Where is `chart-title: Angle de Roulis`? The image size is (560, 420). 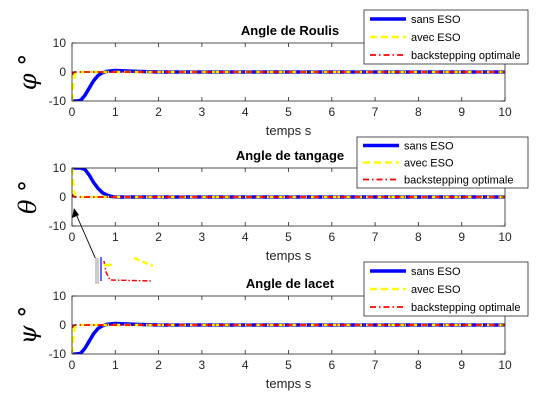
chart-title: Angle de Roulis is located at coordinates (290, 30).